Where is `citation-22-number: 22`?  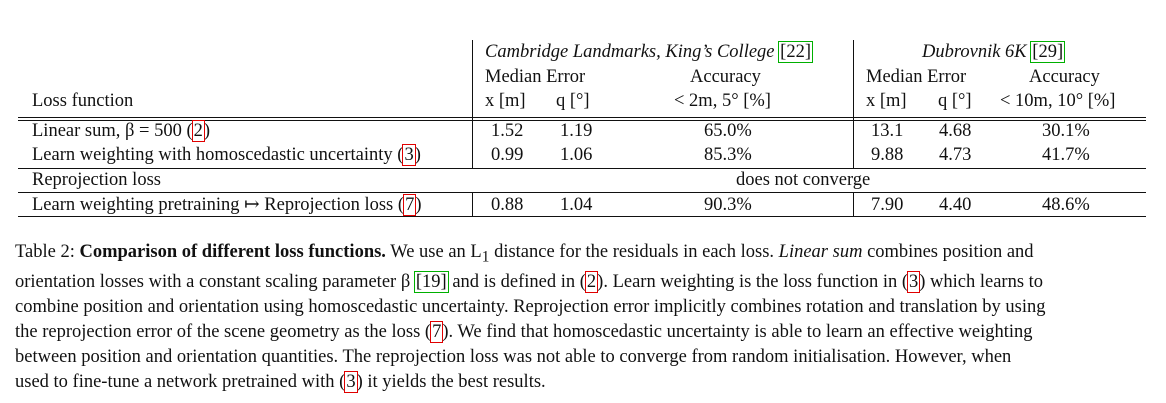 citation-22-number: 22 is located at coordinates (795, 52).